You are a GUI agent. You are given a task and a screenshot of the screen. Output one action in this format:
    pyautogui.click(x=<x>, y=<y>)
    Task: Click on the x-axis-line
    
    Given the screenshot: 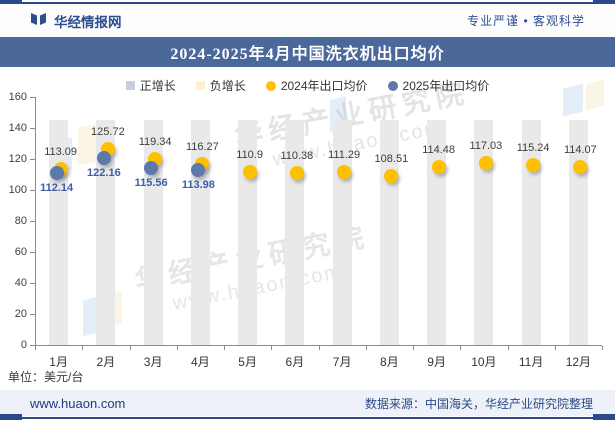 What is the action you would take?
    pyautogui.click(x=318, y=345)
    